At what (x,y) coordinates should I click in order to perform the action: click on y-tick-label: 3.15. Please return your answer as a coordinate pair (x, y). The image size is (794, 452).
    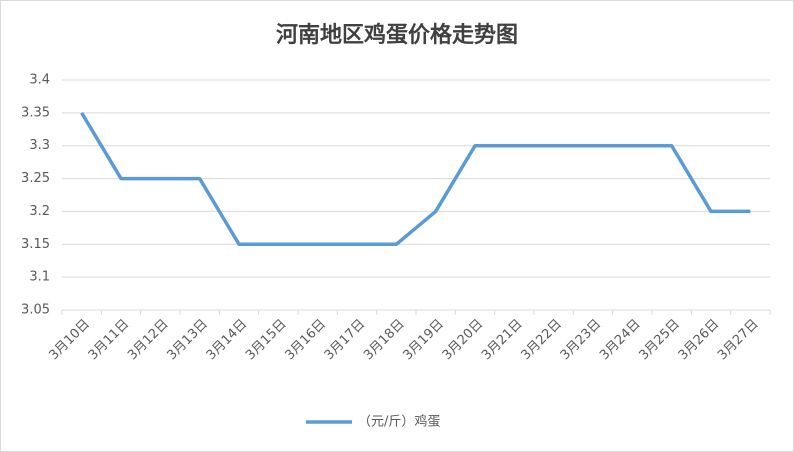
    Looking at the image, I should click on (35, 244).